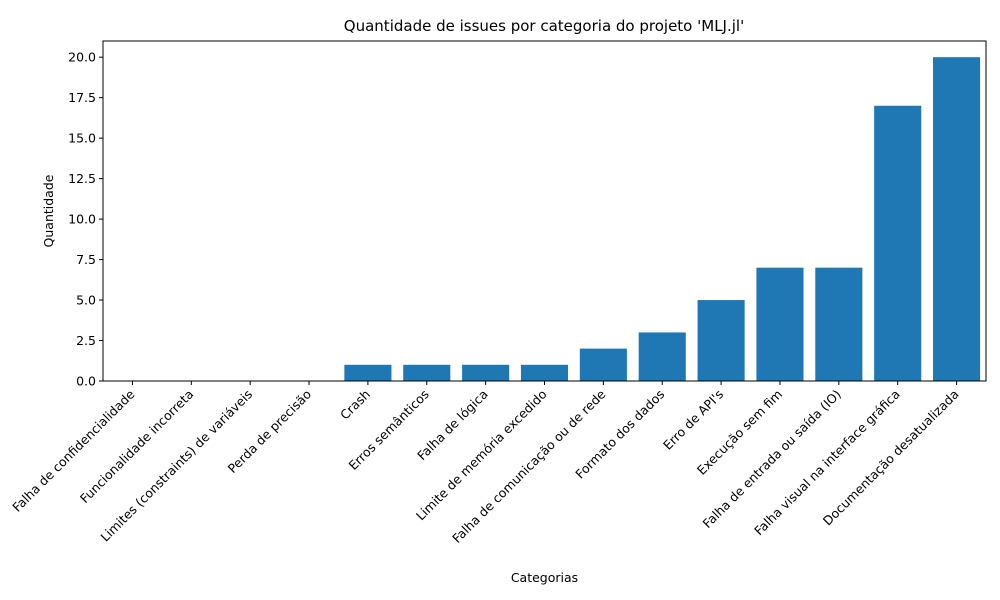 The width and height of the screenshot is (1000, 600). I want to click on x-tick-label: Crash, so click(355, 405).